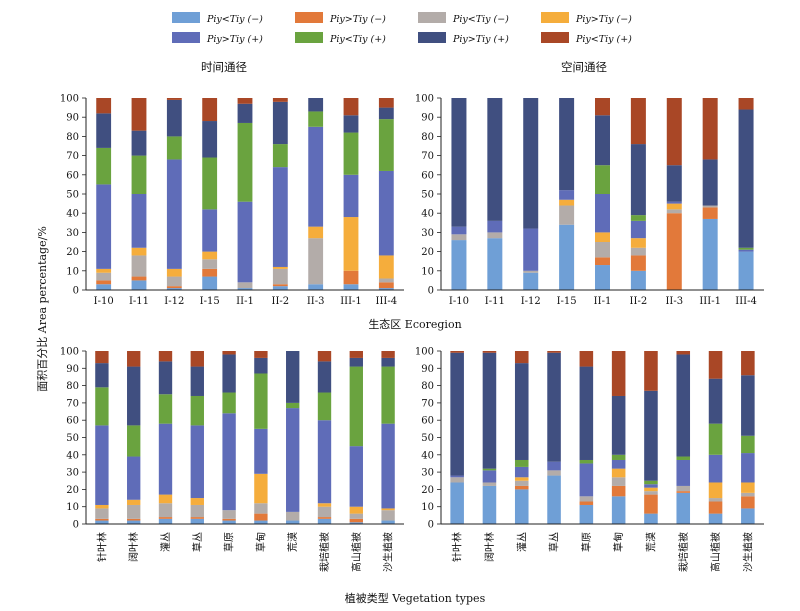 Image resolution: width=800 pixels, height=611 pixels. Describe the element at coordinates (260, 542) in the screenshot. I see `x-tick-label: 草甸` at that location.